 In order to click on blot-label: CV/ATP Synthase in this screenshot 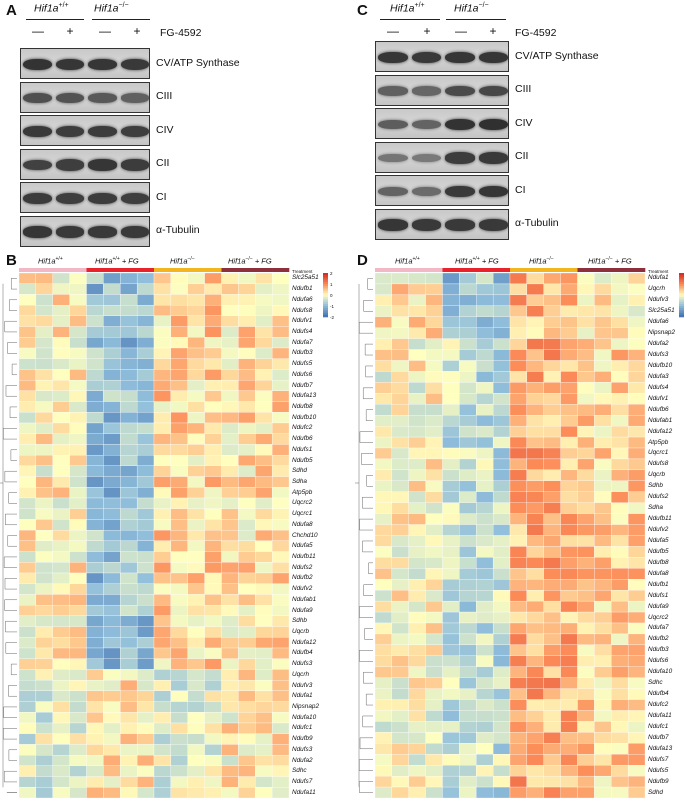, I will do `click(557, 55)`.